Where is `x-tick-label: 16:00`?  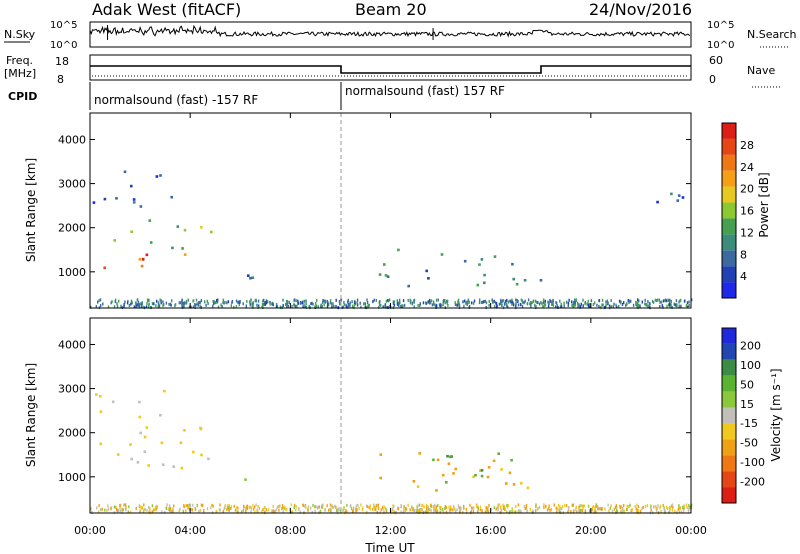 x-tick-label: 16:00 is located at coordinates (491, 530).